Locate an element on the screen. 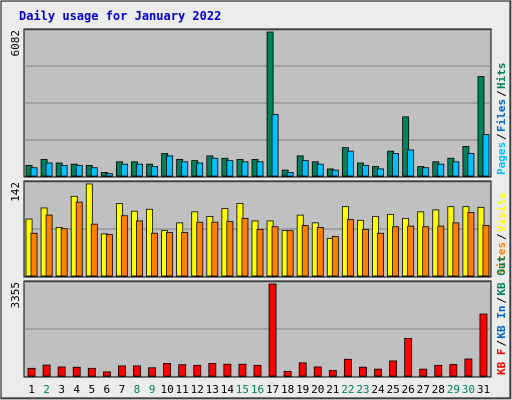 The image size is (512, 400). day-label-1: 1 is located at coordinates (31, 389).